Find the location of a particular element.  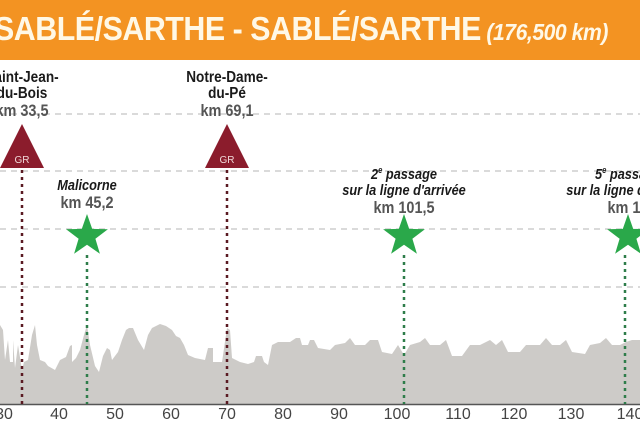

x-tick: 110 is located at coordinates (458, 414).